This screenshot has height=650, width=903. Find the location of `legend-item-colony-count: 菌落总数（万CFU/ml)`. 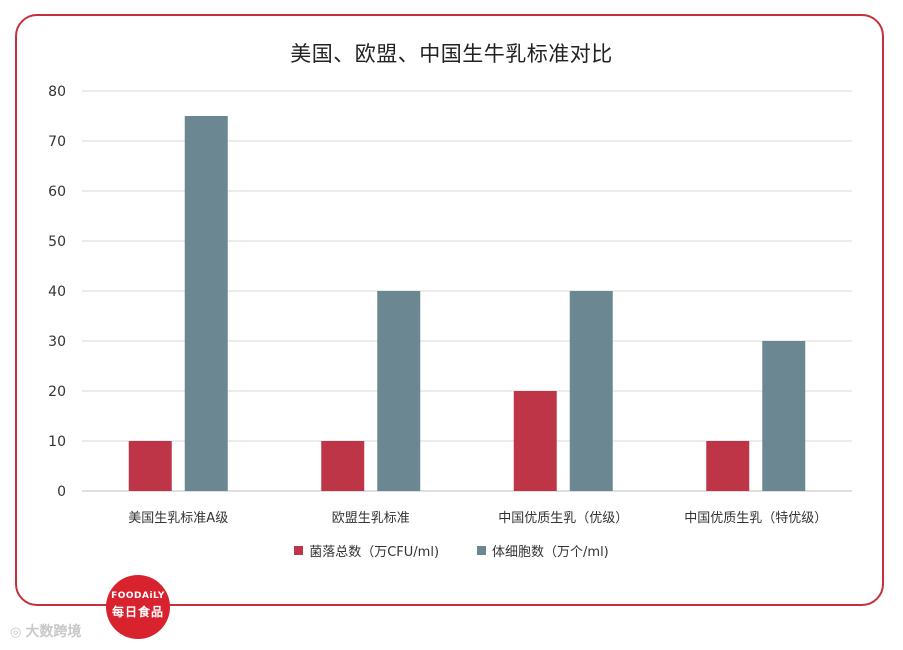

legend-item-colony-count: 菌落总数（万CFU/ml) is located at coordinates (366, 550).